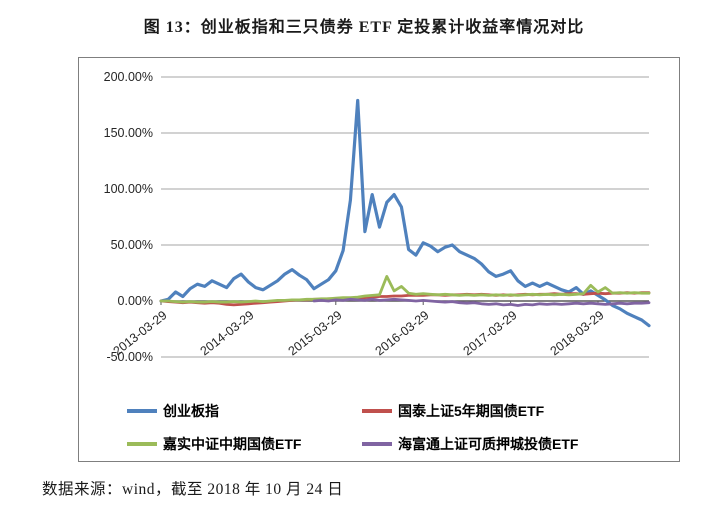 Image resolution: width=728 pixels, height=520 pixels. What do you see at coordinates (377, 411) in the screenshot?
I see `legend-line-red-icon` at bounding box center [377, 411].